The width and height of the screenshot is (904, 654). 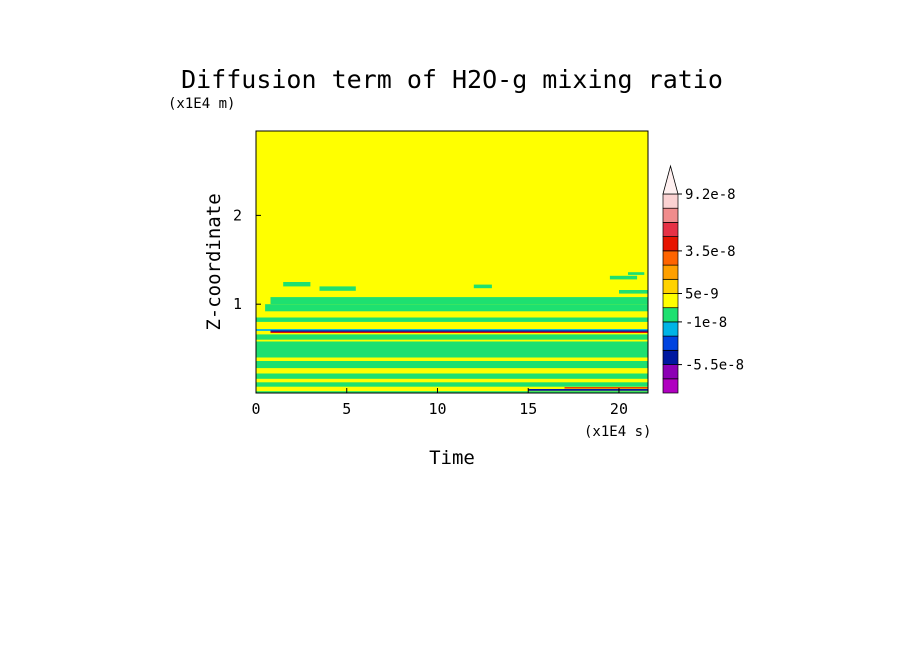 I want to click on chart-title: Diffusion term of H2O-g mixing ratio, so click(x=452, y=79).